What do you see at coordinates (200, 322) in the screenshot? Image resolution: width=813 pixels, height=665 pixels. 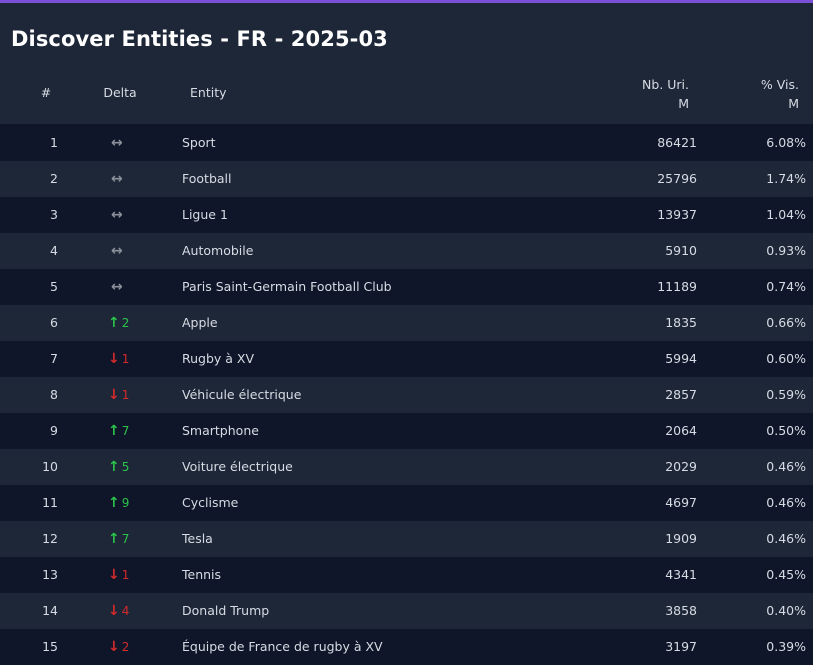 I see `entity-cell: Apple` at bounding box center [200, 322].